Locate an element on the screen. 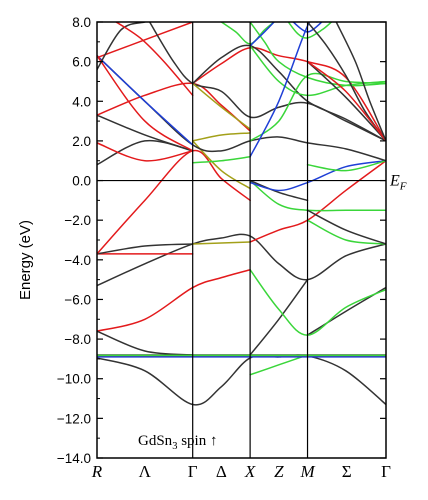 The height and width of the screenshot is (500, 428). y-tick-label: −4.0 is located at coordinates (77, 260).